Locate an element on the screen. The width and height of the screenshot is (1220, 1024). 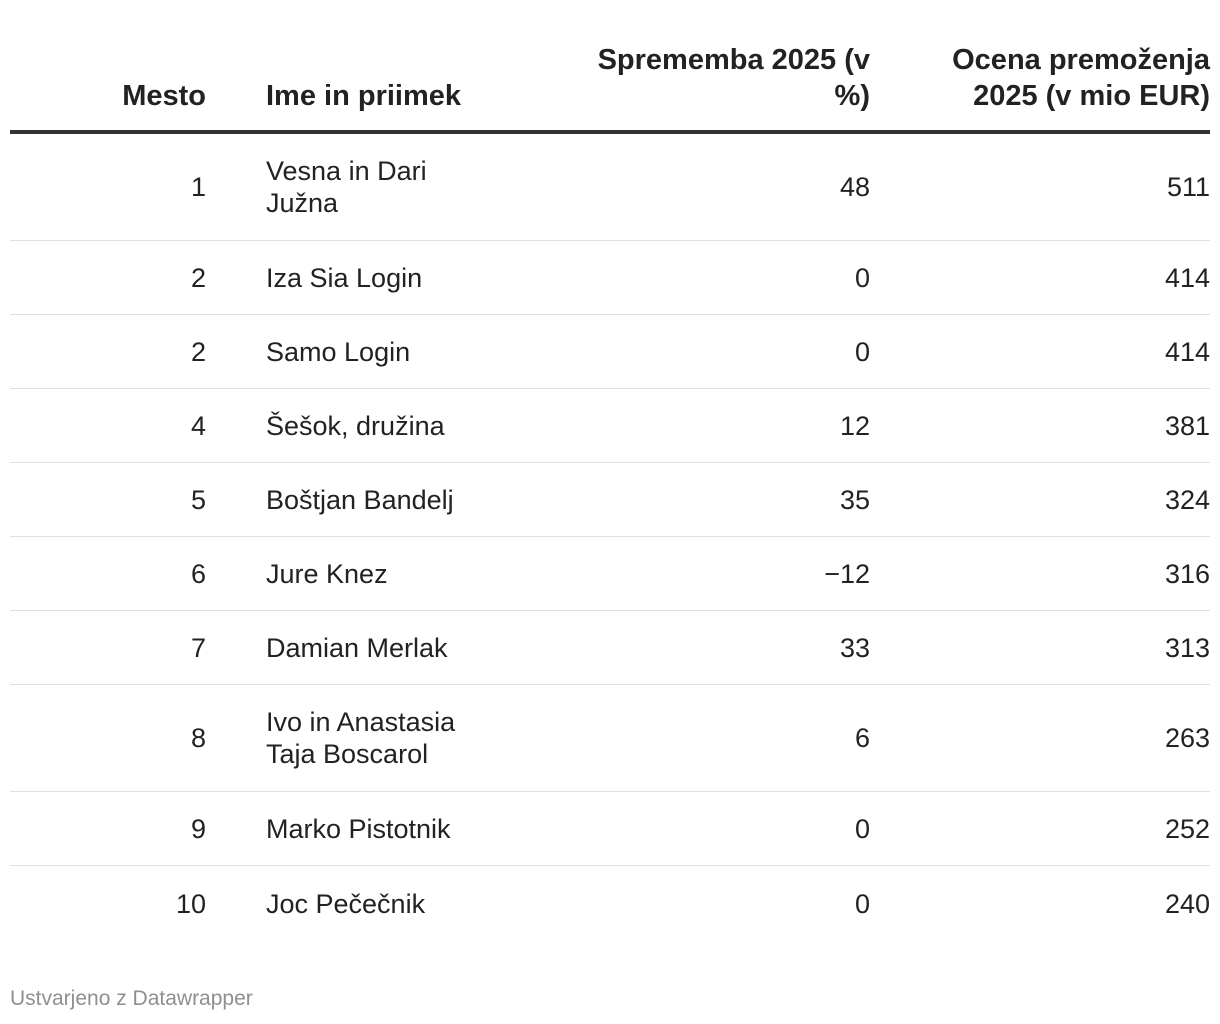
cell-name-text: Marko Pistotnik is located at coordinates (358, 828).